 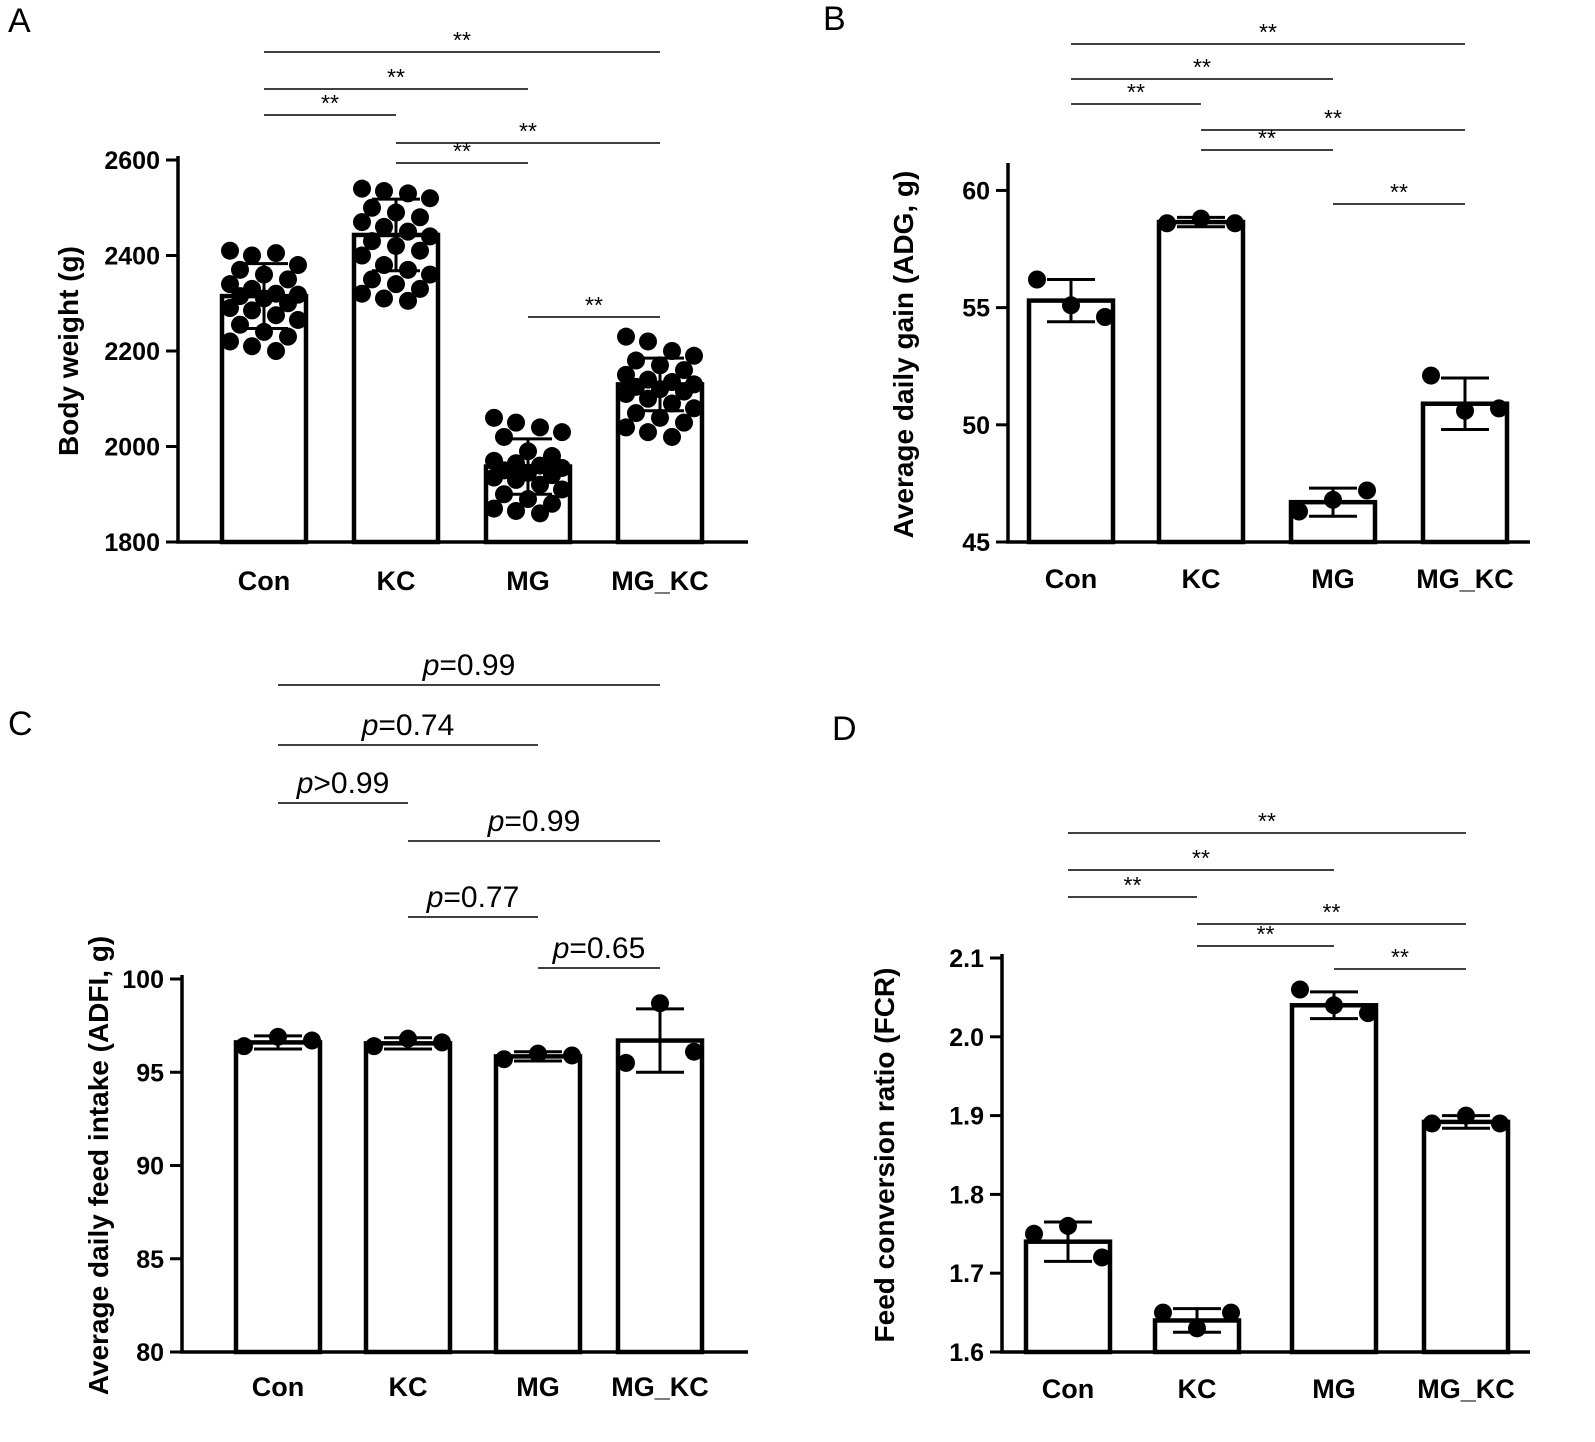 I want to click on y-tick-label: 1.9, so click(x=966, y=1117).